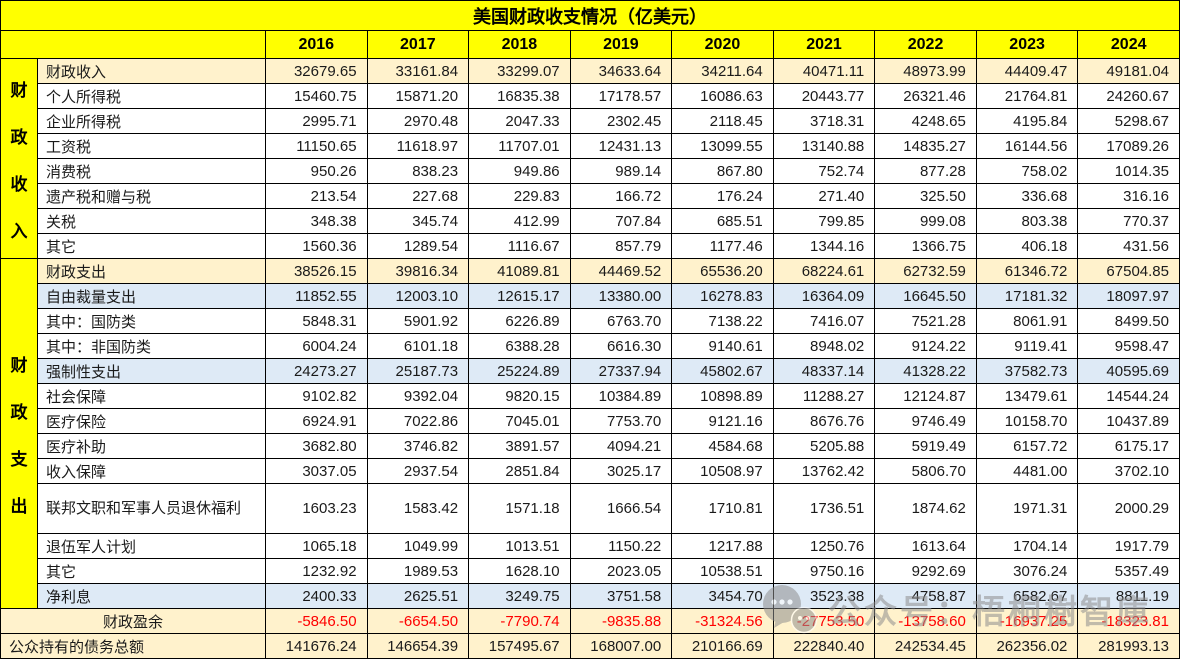  I want to click on value-cell: 41328.22, so click(925, 371).